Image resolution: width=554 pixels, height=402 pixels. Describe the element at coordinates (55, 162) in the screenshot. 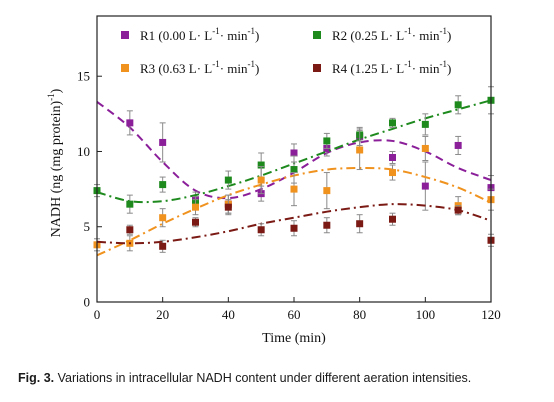

I see `y-axis-label: NADH (ng (mg protein)-1)` at that location.